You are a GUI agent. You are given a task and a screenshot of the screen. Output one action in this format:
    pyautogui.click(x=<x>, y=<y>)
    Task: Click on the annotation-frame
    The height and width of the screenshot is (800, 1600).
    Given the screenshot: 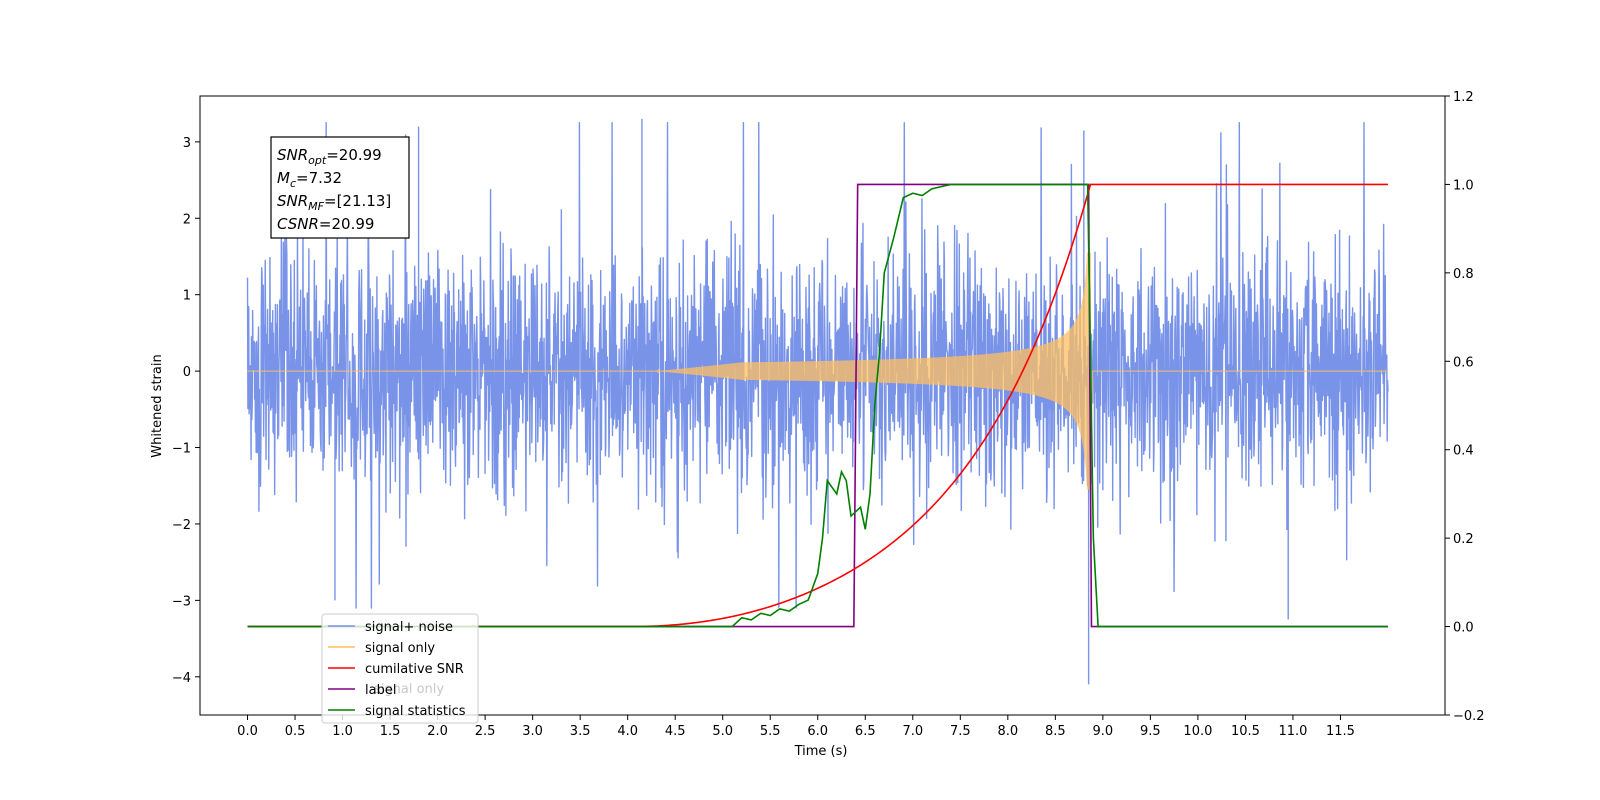 What is the action you would take?
    pyautogui.click(x=340, y=187)
    